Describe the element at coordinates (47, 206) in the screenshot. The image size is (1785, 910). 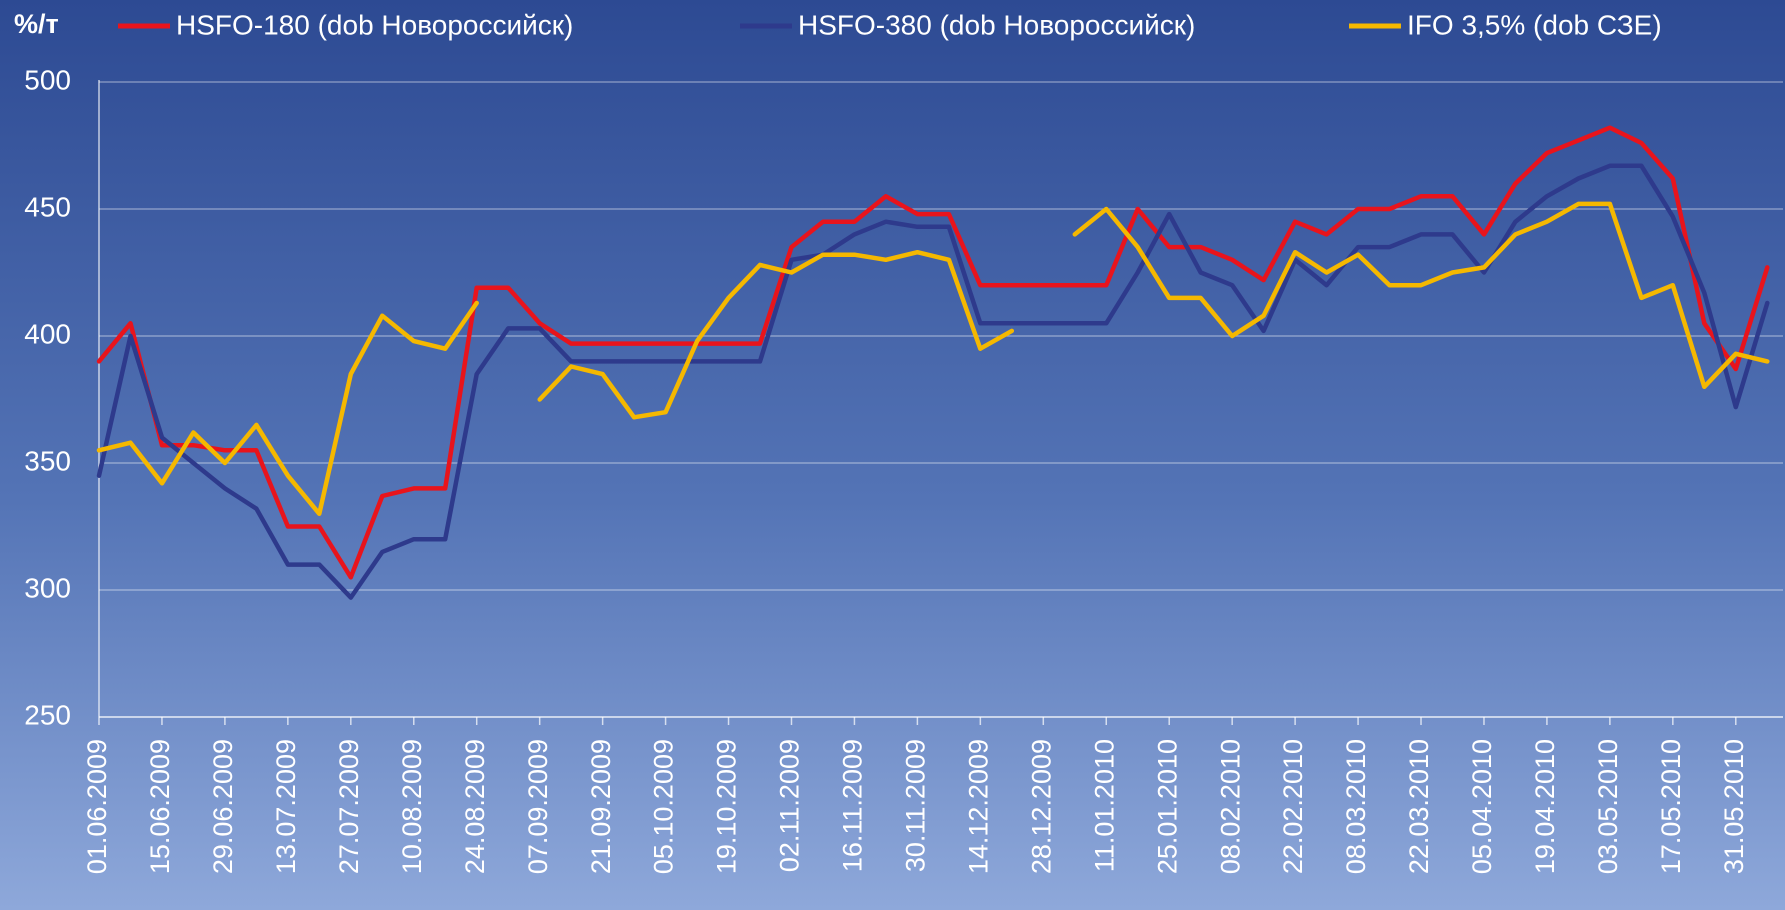
I see `y-tick-label: 450` at that location.